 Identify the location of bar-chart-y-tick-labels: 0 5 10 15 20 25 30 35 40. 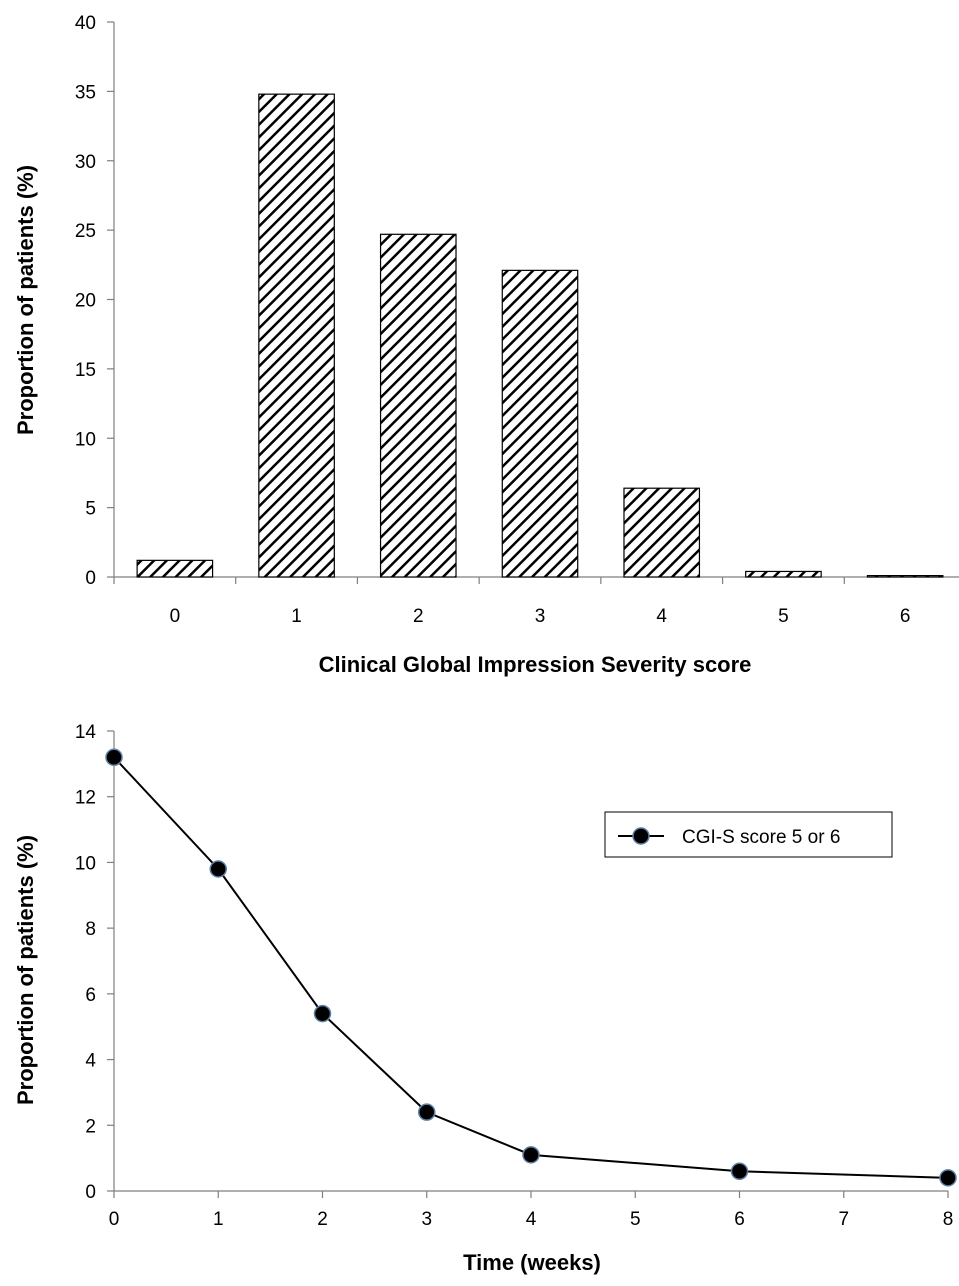
(85, 301).